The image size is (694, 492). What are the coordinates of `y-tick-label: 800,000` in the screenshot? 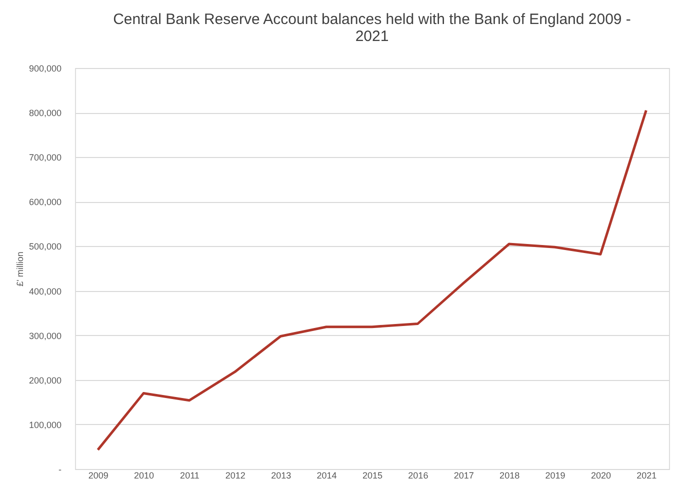 It's located at (45, 113).